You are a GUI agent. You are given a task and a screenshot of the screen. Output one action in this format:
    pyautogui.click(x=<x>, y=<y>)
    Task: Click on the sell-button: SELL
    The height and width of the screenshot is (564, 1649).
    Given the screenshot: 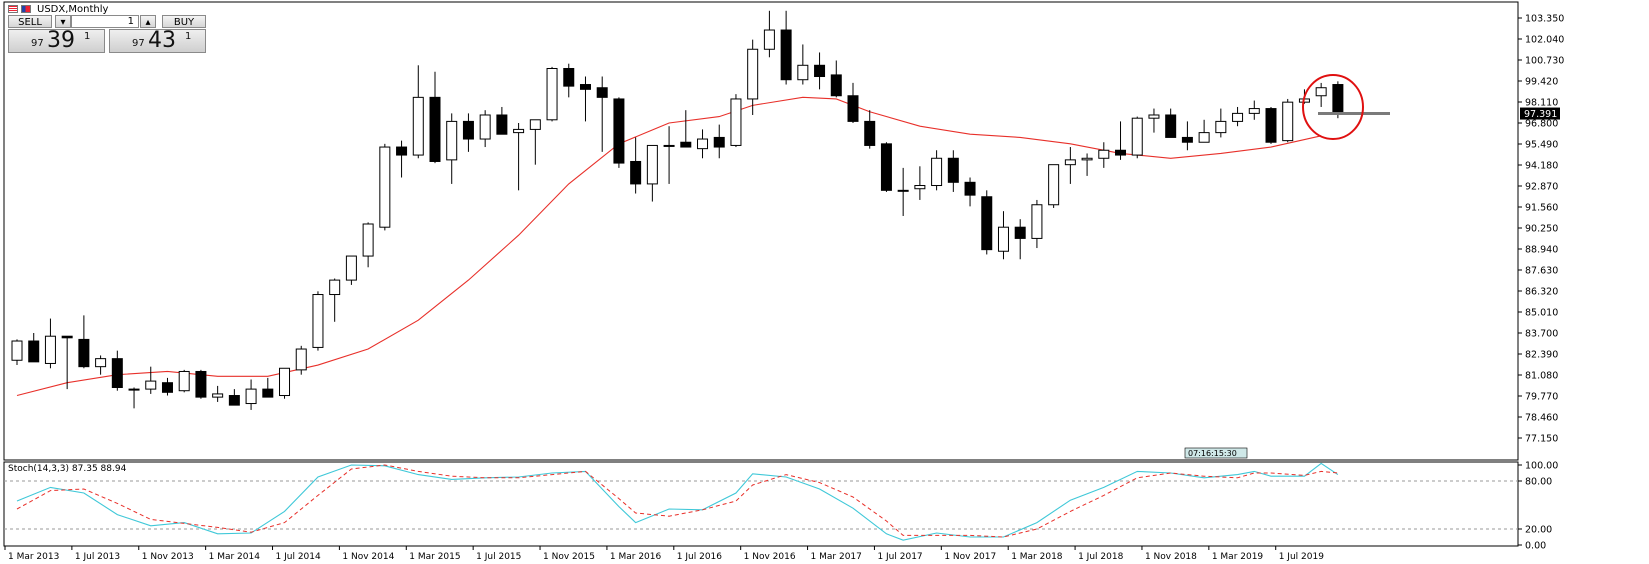 What is the action you would take?
    pyautogui.click(x=30, y=21)
    